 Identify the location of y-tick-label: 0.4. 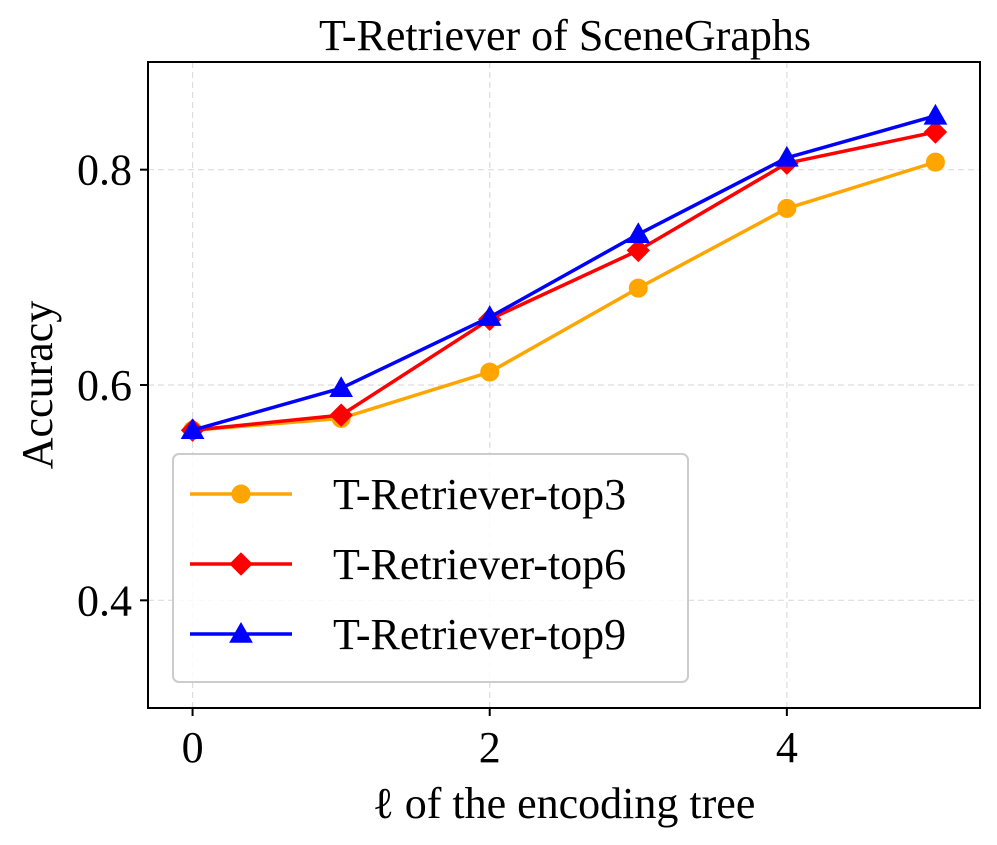
(104, 600).